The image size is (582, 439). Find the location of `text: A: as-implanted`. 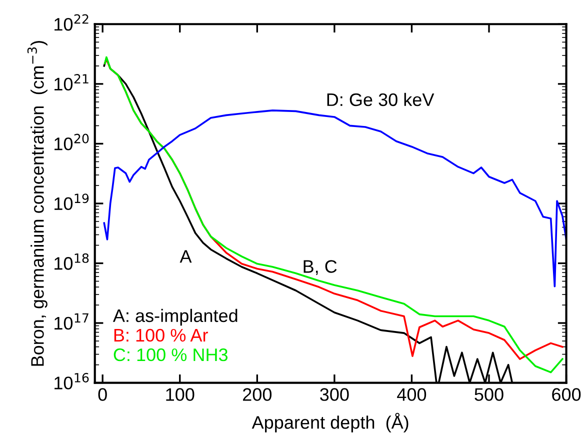

text: A: as-implanted is located at coordinates (175, 317).